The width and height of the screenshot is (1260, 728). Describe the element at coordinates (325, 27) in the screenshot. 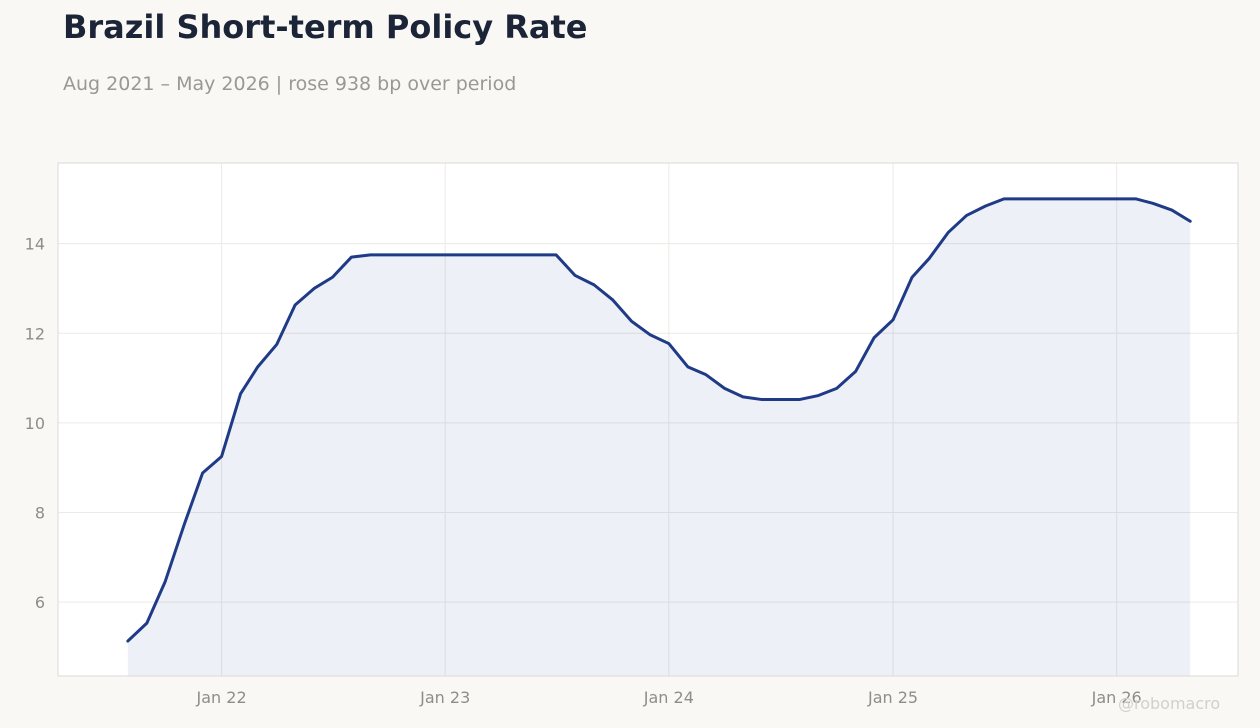

I see `chart-title: Brazil Short-term Policy Rate` at that location.